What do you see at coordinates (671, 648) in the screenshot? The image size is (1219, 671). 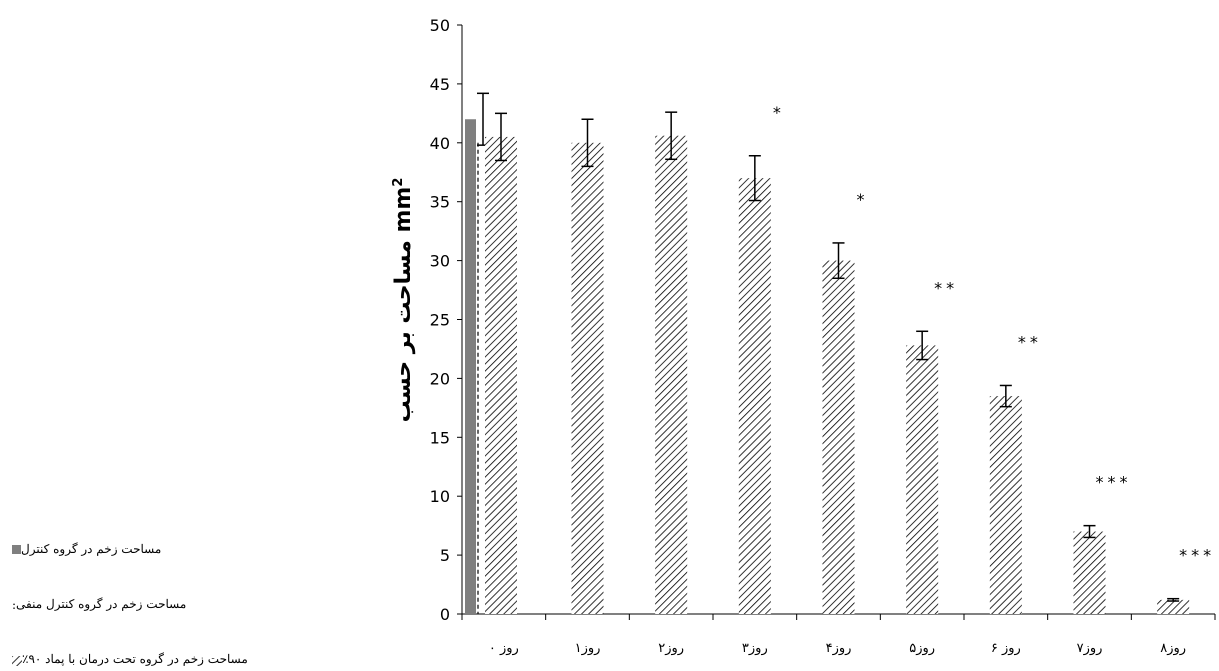 I see `x-tick-label: روز۲` at bounding box center [671, 648].